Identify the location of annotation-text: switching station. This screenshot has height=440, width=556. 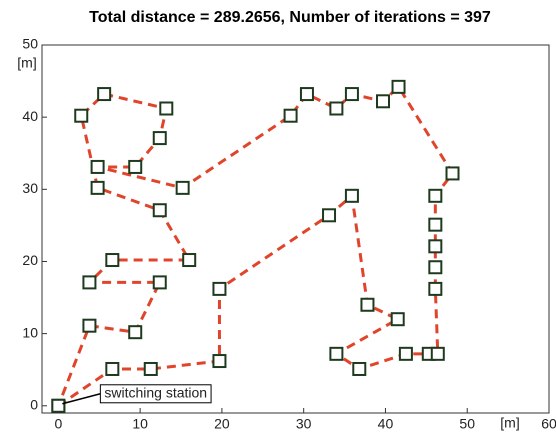
(155, 392).